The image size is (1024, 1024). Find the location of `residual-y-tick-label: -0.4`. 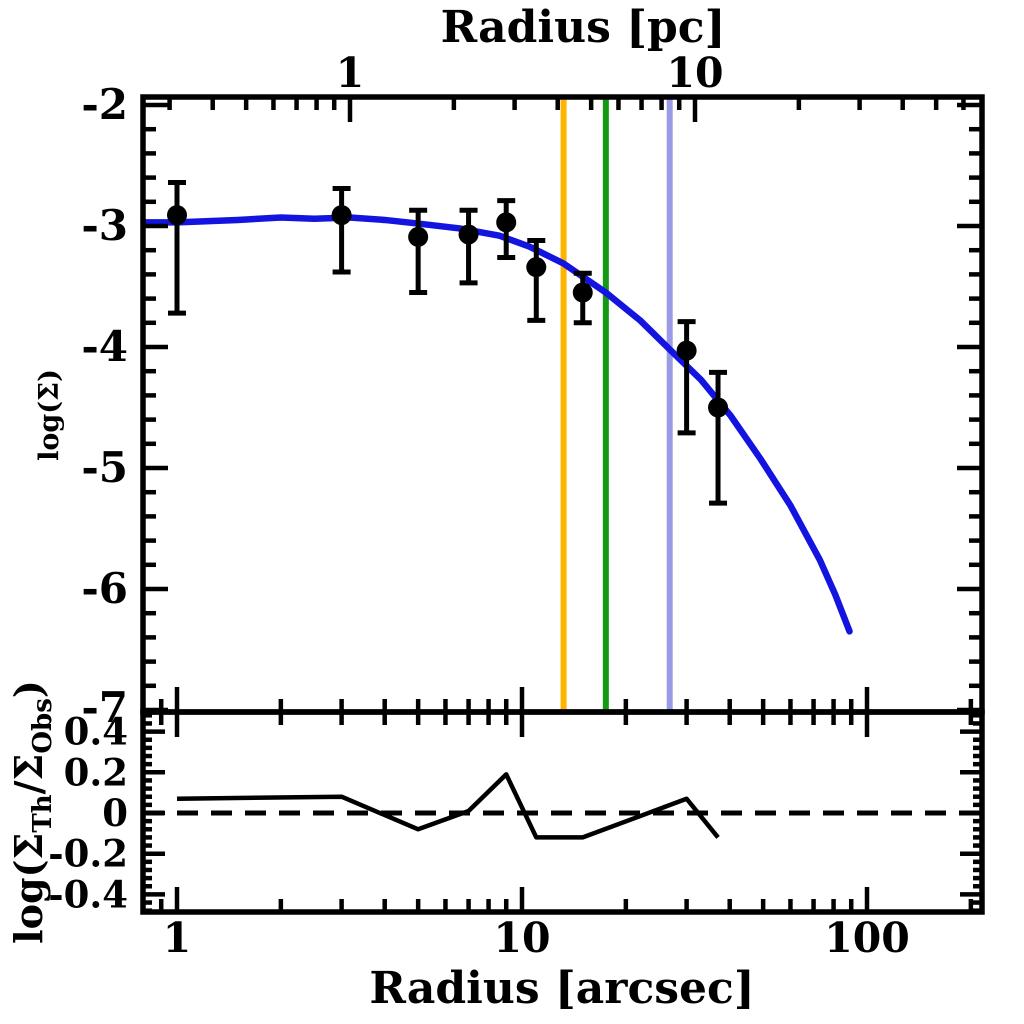

residual-y-tick-label: -0.4 is located at coordinates (88, 894).